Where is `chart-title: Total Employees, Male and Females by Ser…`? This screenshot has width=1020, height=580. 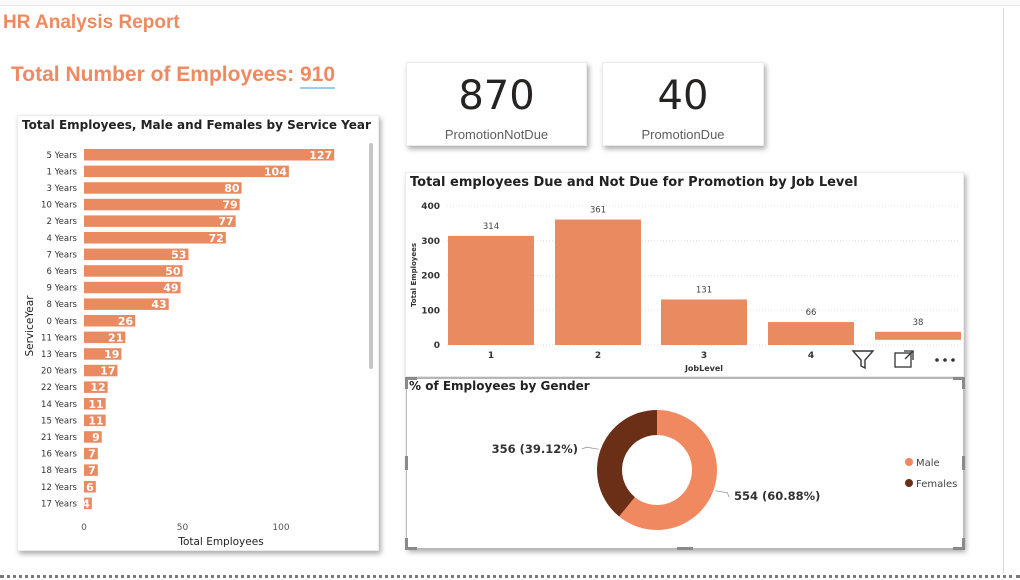
chart-title: Total Employees, Male and Females by Ser… is located at coordinates (196, 125).